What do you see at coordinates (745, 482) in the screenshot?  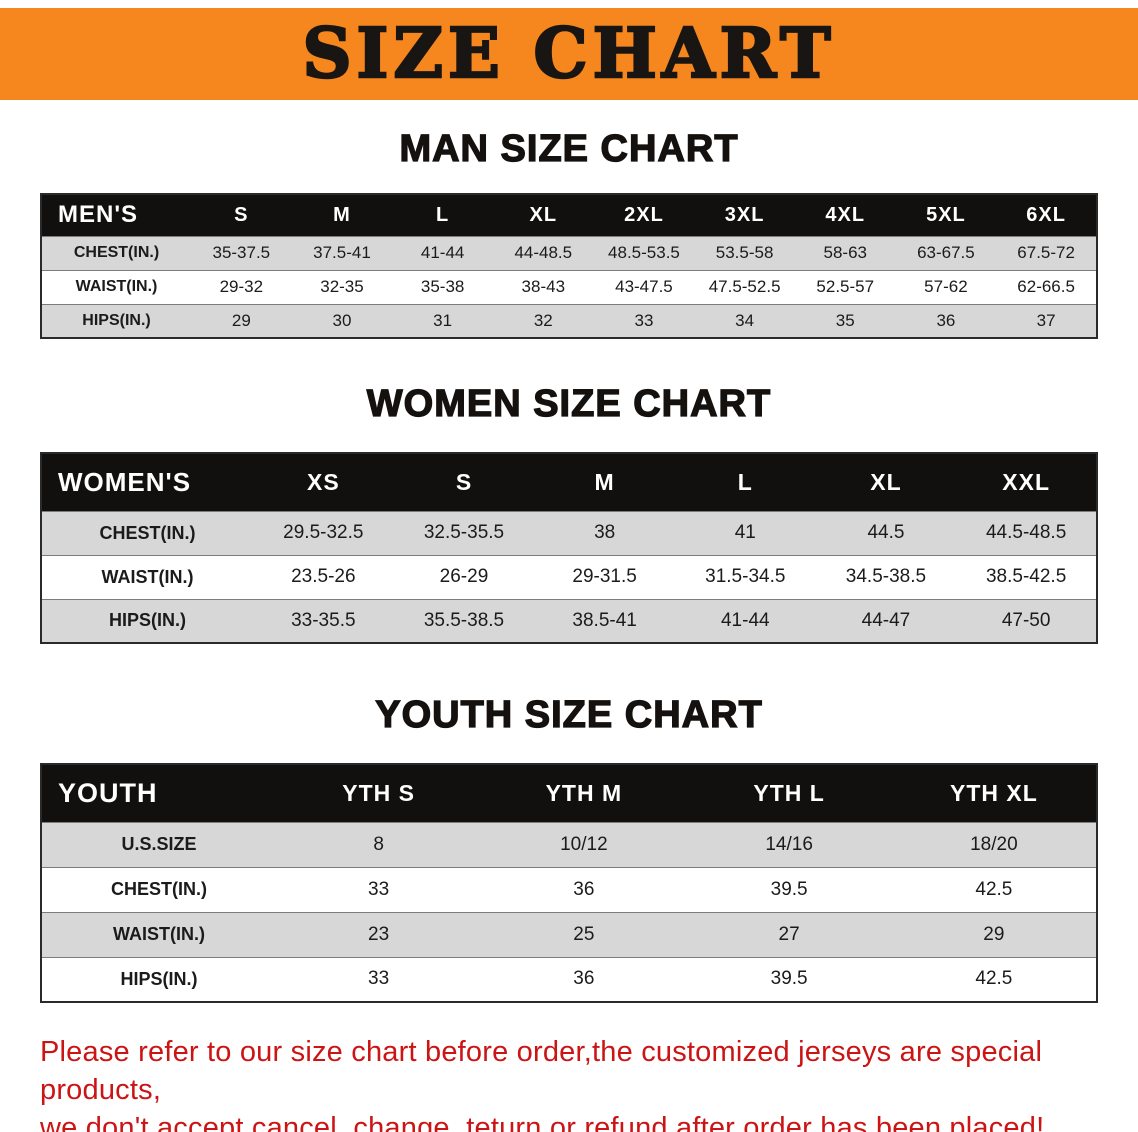 I see `women-size-column-header: L` at bounding box center [745, 482].